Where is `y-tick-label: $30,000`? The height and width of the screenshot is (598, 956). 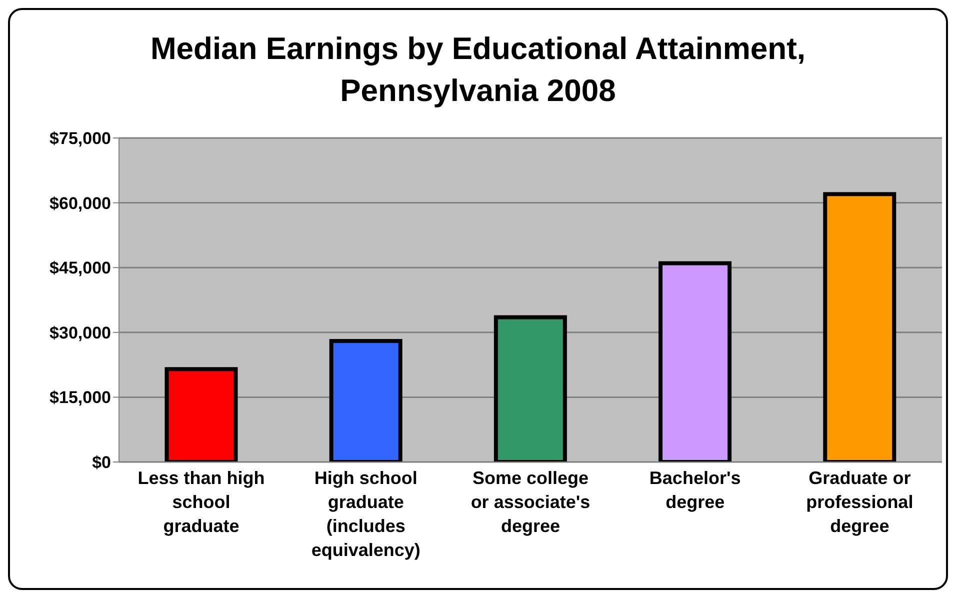 y-tick-label: $30,000 is located at coordinates (80, 332).